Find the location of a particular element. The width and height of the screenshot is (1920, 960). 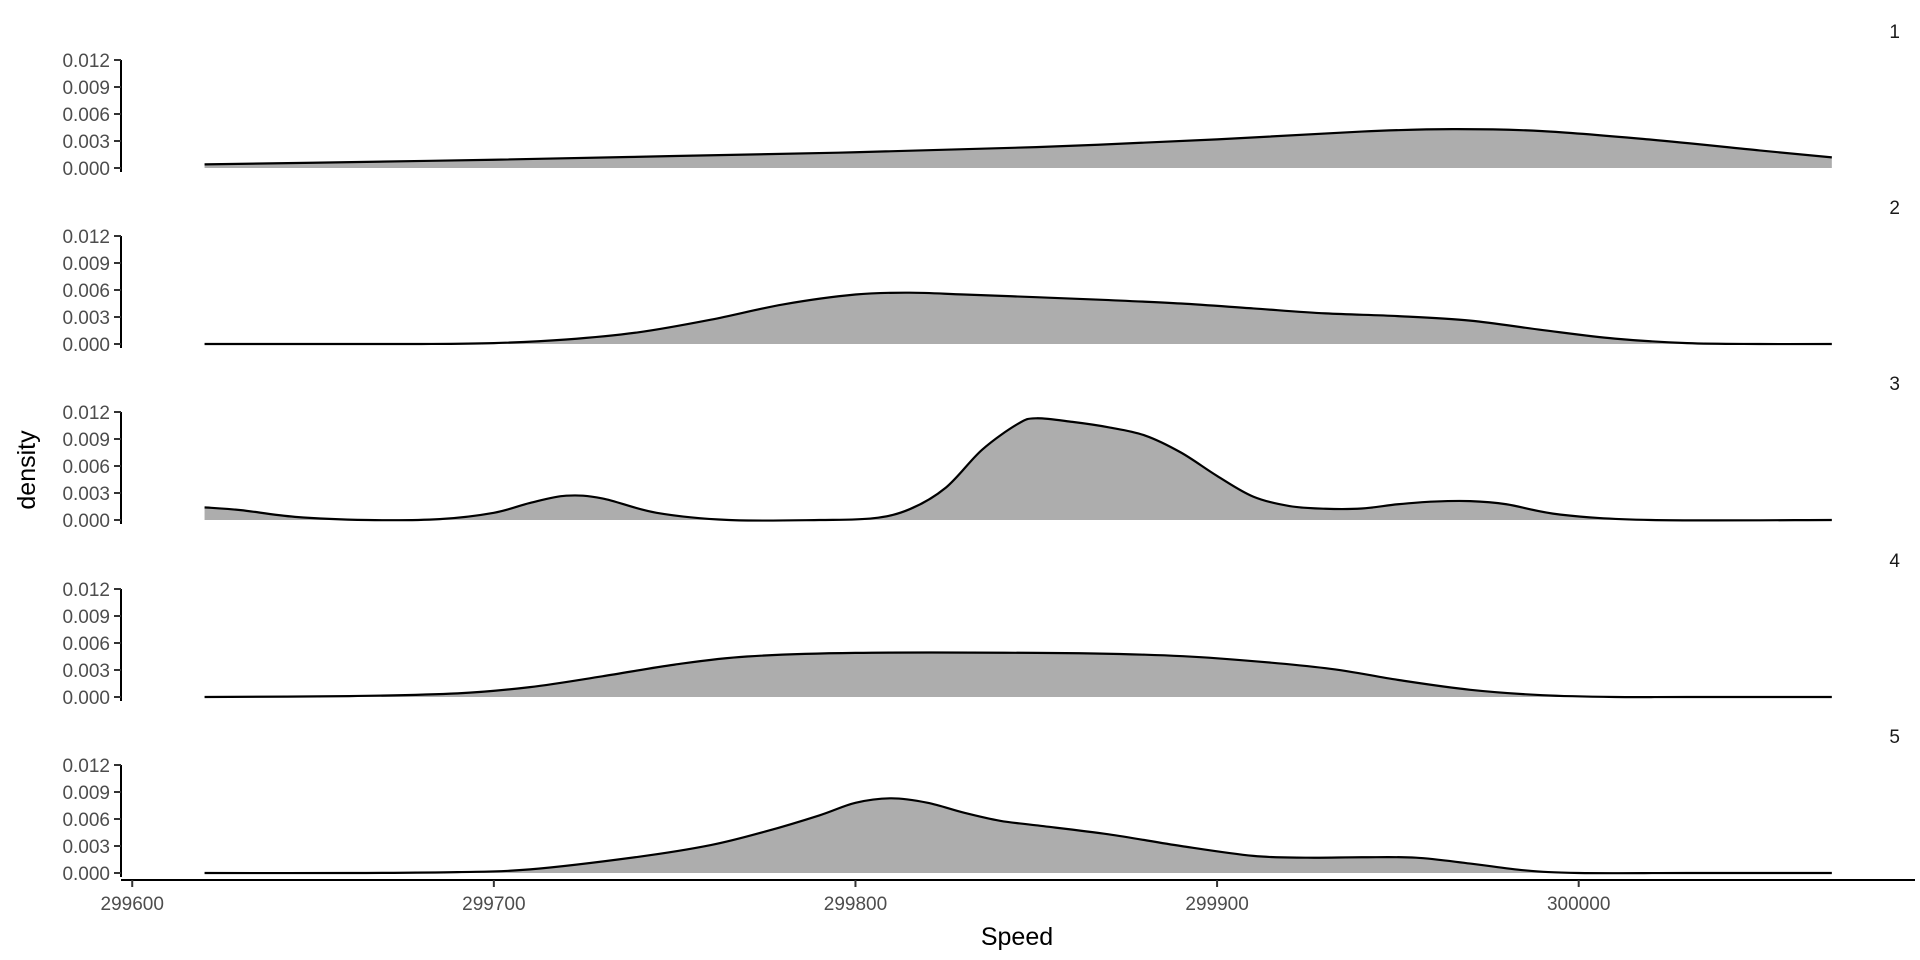

y-axis-4: 0.000 0.003 0.006 0.009 0.012 is located at coordinates (92, 644).